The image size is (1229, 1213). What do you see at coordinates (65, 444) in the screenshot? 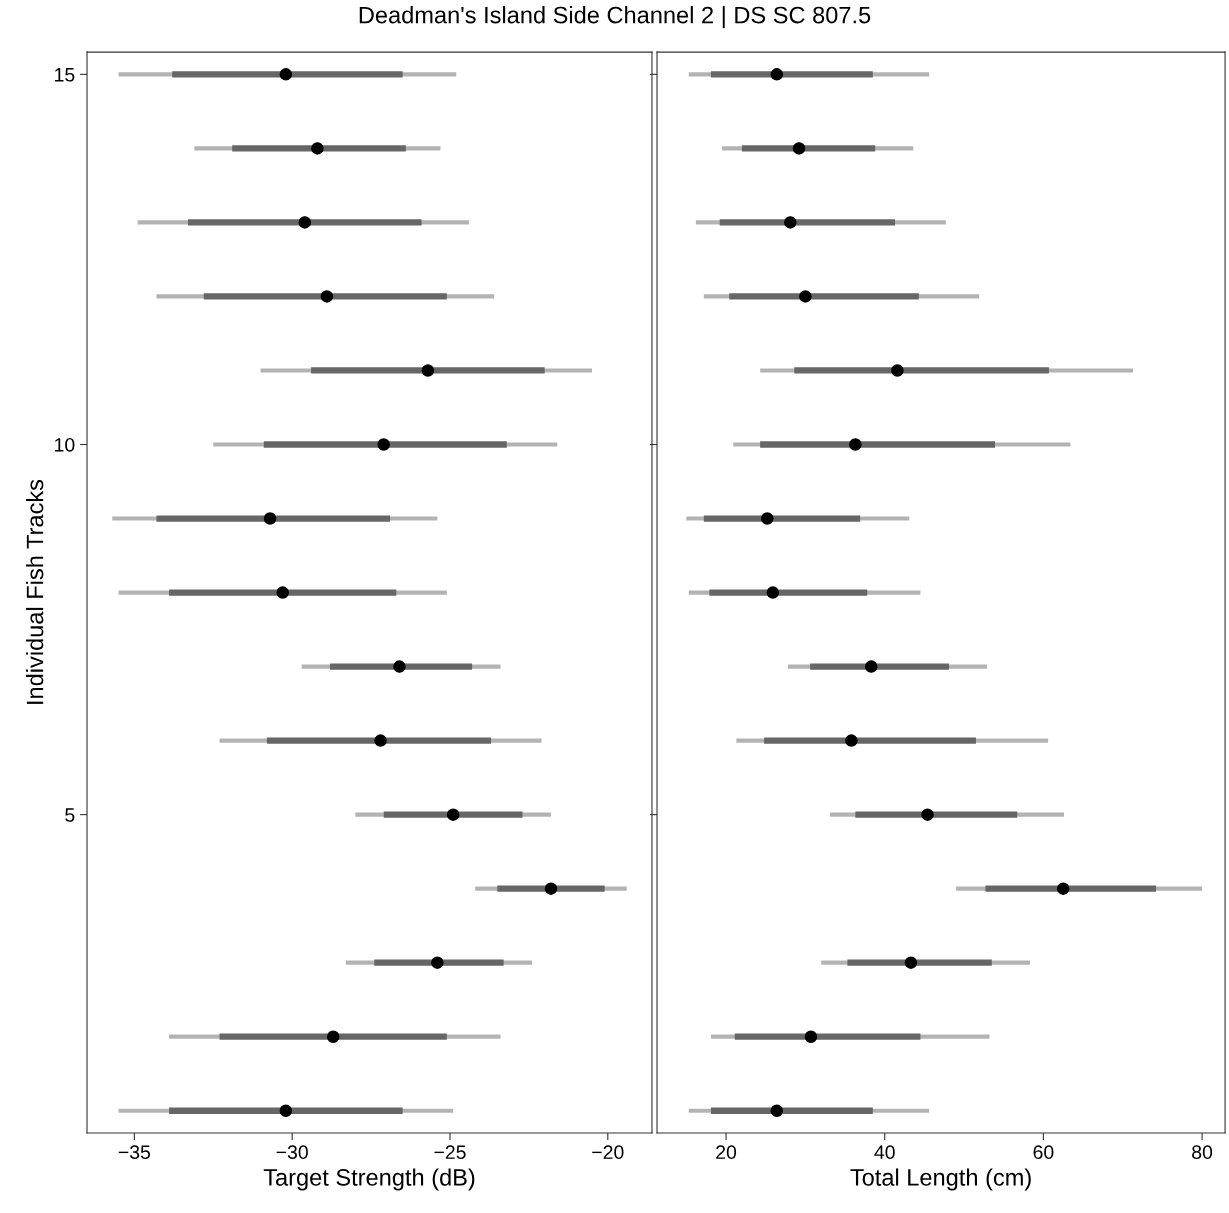
I see `y-tick-label: 10` at bounding box center [65, 444].